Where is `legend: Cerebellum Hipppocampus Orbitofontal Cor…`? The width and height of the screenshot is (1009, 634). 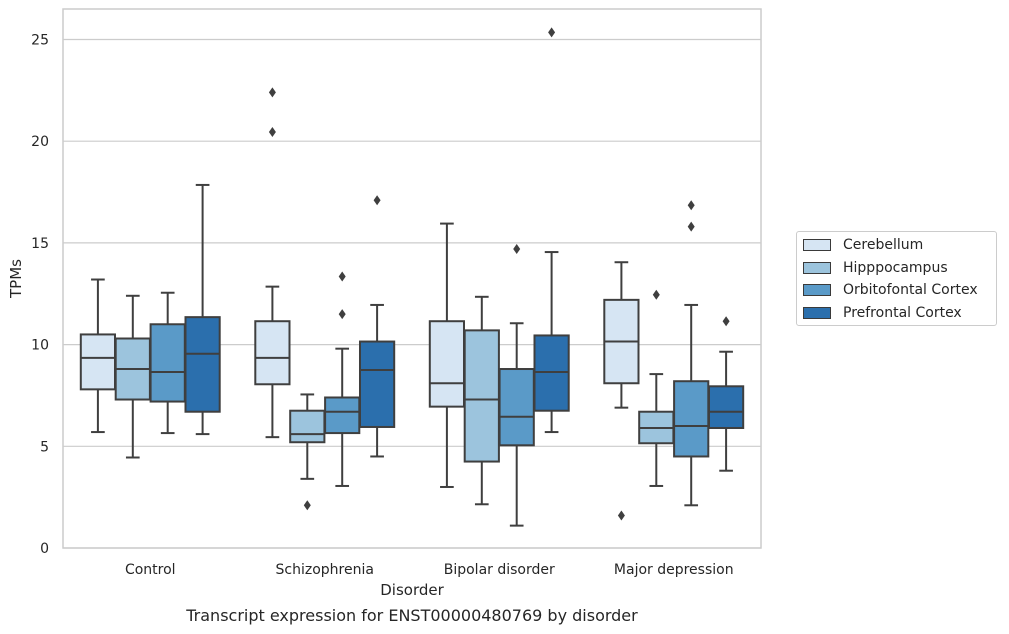 legend: Cerebellum Hipppocampus Orbitofontal Cor… is located at coordinates (896, 278).